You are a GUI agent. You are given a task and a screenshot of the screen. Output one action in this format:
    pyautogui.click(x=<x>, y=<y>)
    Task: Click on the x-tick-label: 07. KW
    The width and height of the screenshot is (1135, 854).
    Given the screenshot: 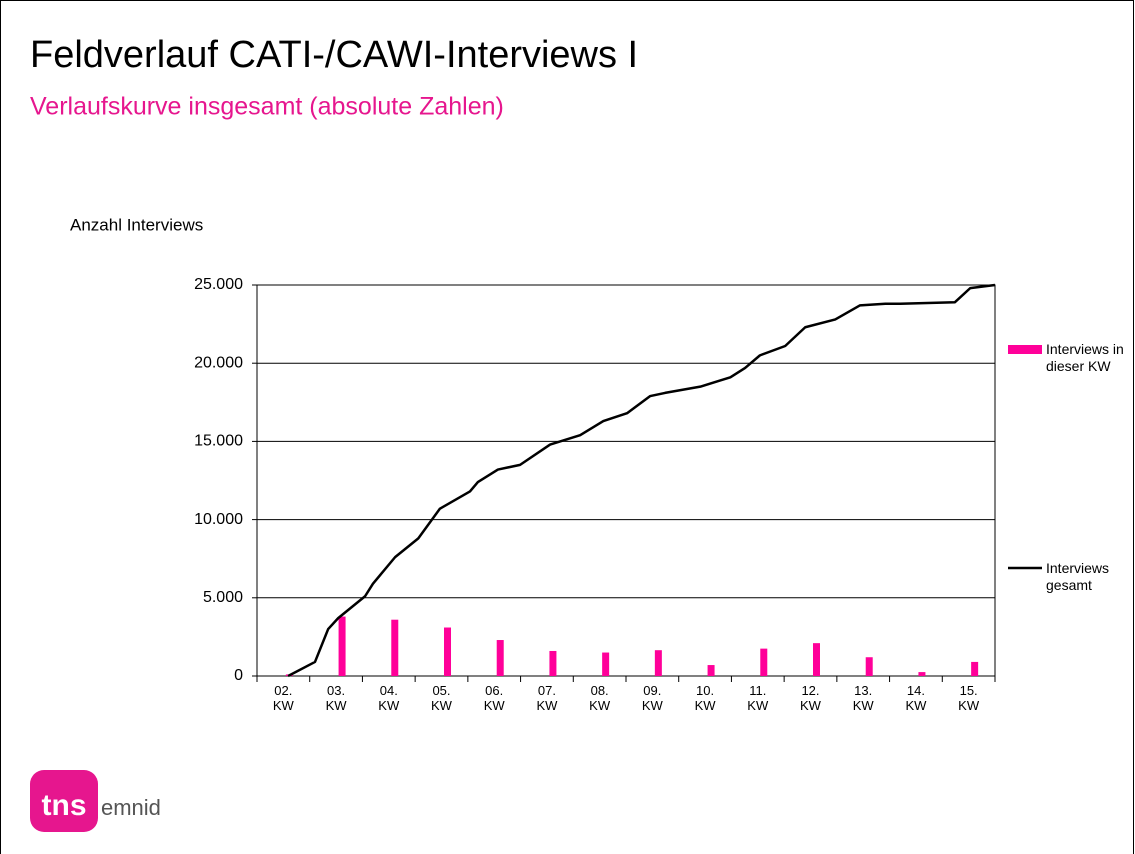 What is the action you would take?
    pyautogui.click(x=547, y=698)
    